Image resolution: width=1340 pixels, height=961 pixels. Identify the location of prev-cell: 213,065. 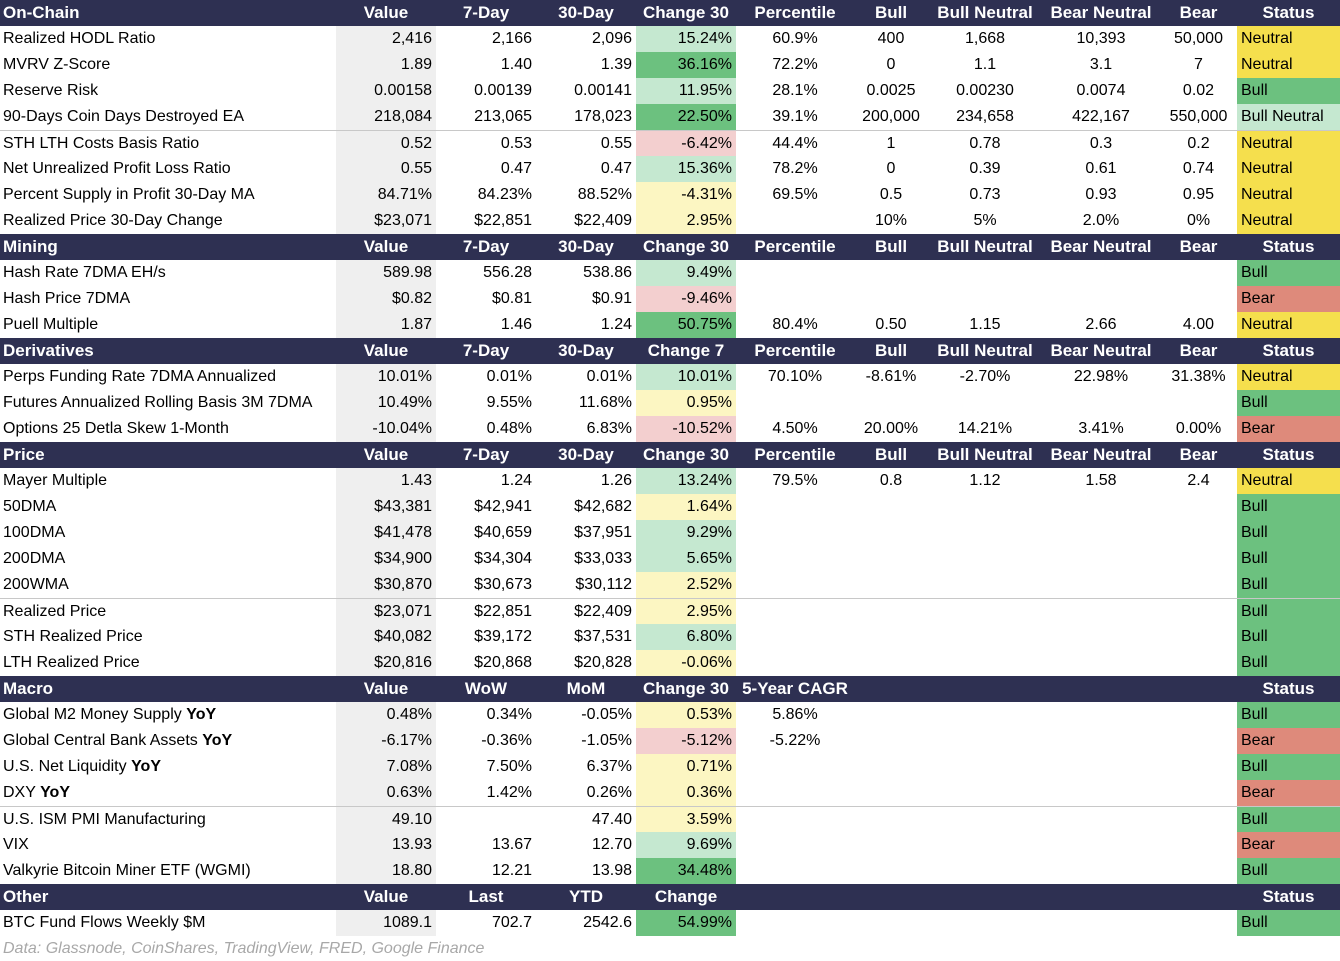
(503, 116).